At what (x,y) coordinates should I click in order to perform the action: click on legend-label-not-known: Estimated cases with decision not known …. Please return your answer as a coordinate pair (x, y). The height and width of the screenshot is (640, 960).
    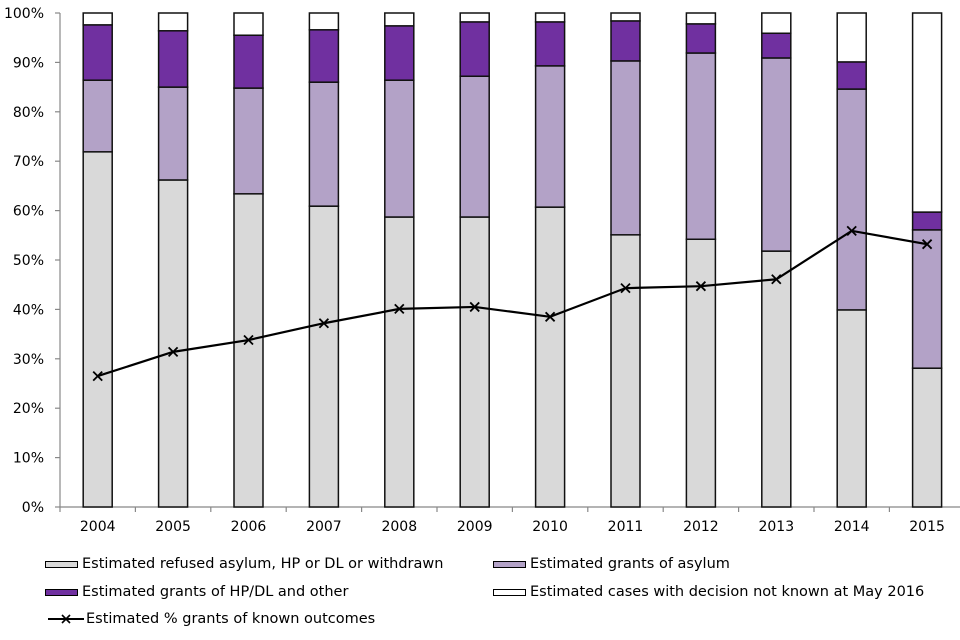
    Looking at the image, I should click on (727, 592).